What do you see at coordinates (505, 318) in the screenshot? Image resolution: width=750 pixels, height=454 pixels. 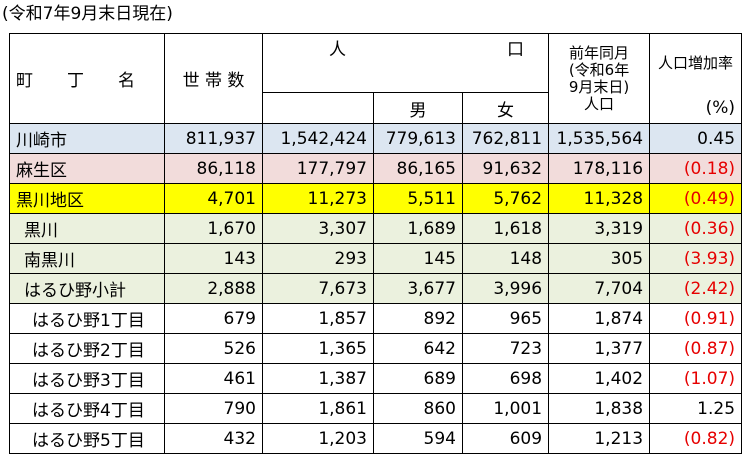 I see `female-cell: 965` at bounding box center [505, 318].